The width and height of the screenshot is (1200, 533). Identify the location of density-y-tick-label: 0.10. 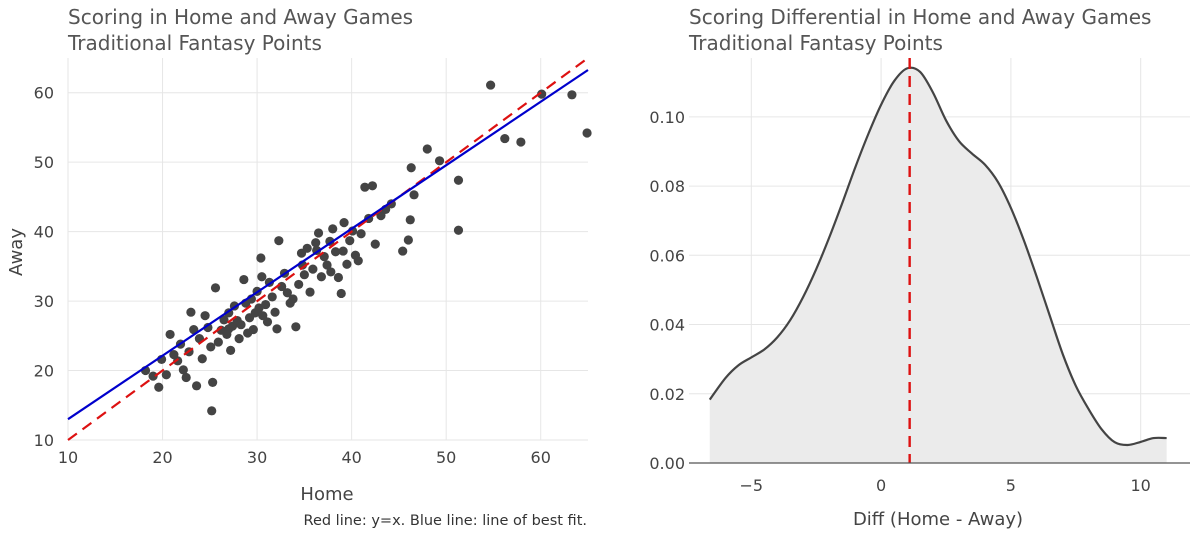
(667, 117).